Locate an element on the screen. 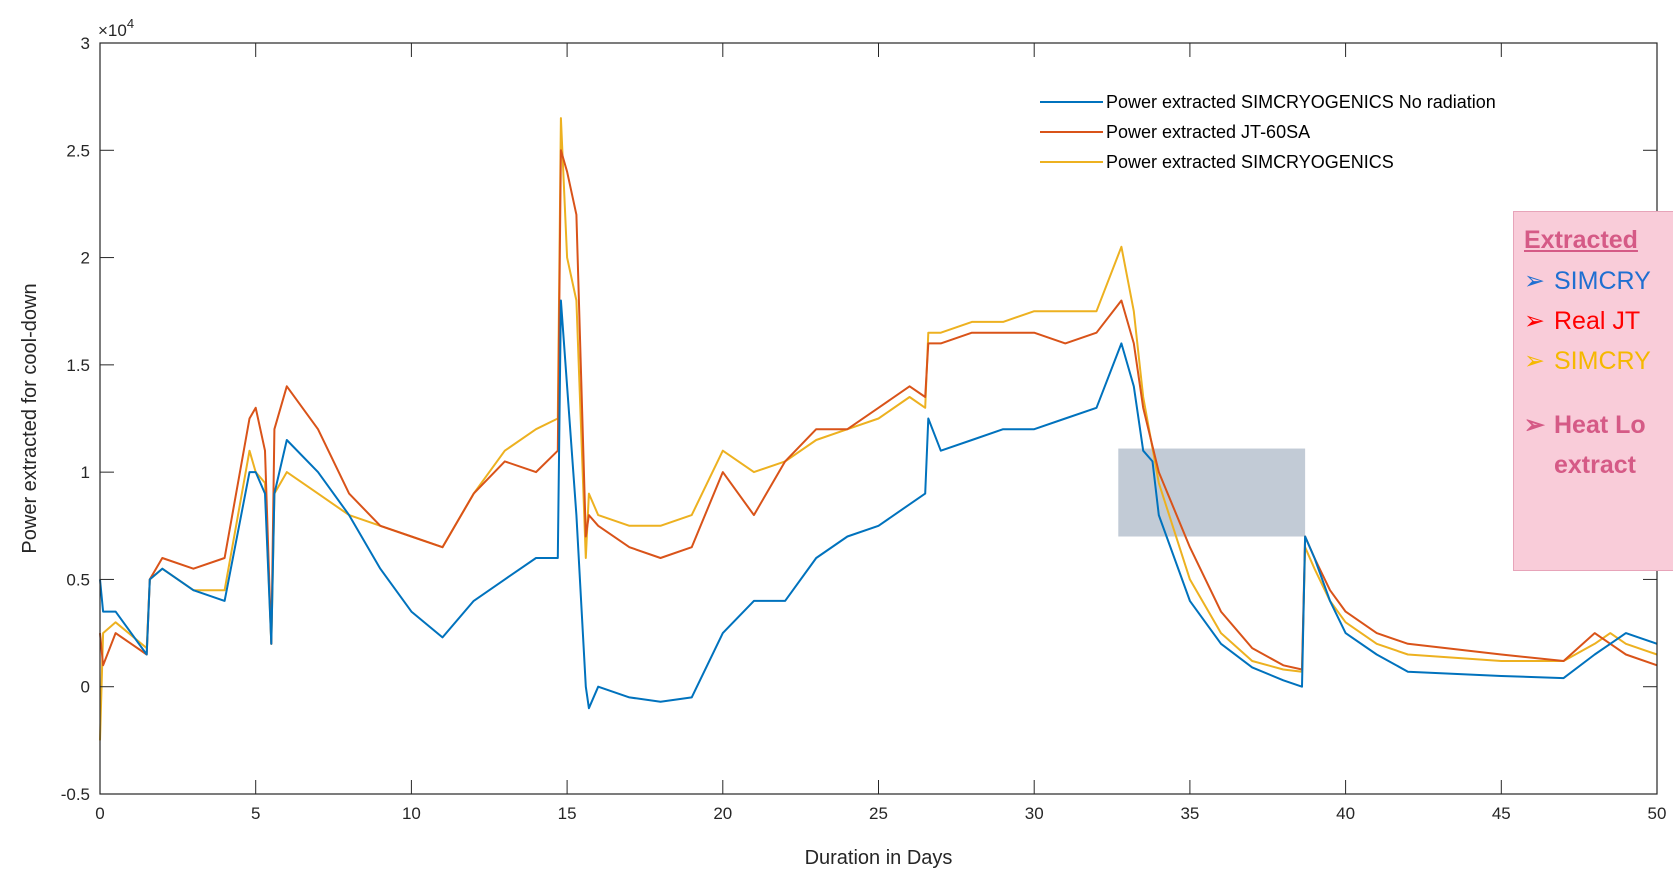 The image size is (1673, 874). y-tick-label: 0 is located at coordinates (85, 687).